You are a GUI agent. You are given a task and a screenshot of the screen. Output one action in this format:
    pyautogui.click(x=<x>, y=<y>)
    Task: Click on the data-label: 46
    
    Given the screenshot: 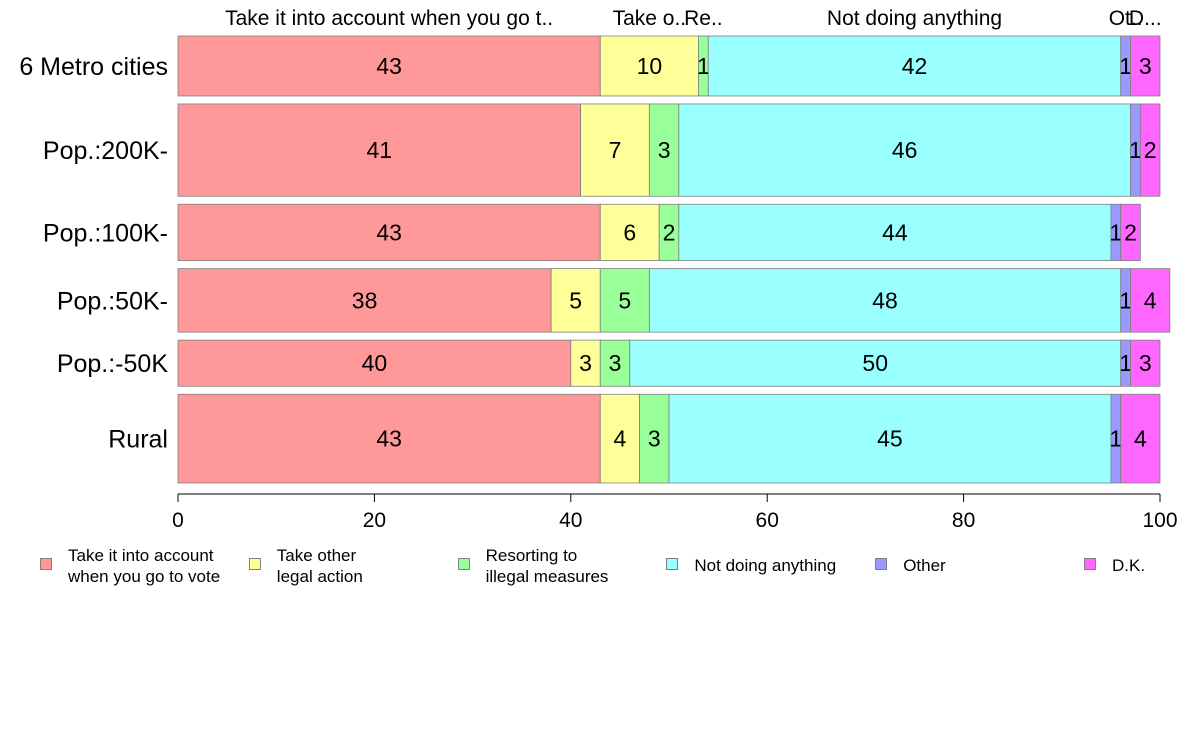 What is the action you would take?
    pyautogui.click(x=905, y=150)
    